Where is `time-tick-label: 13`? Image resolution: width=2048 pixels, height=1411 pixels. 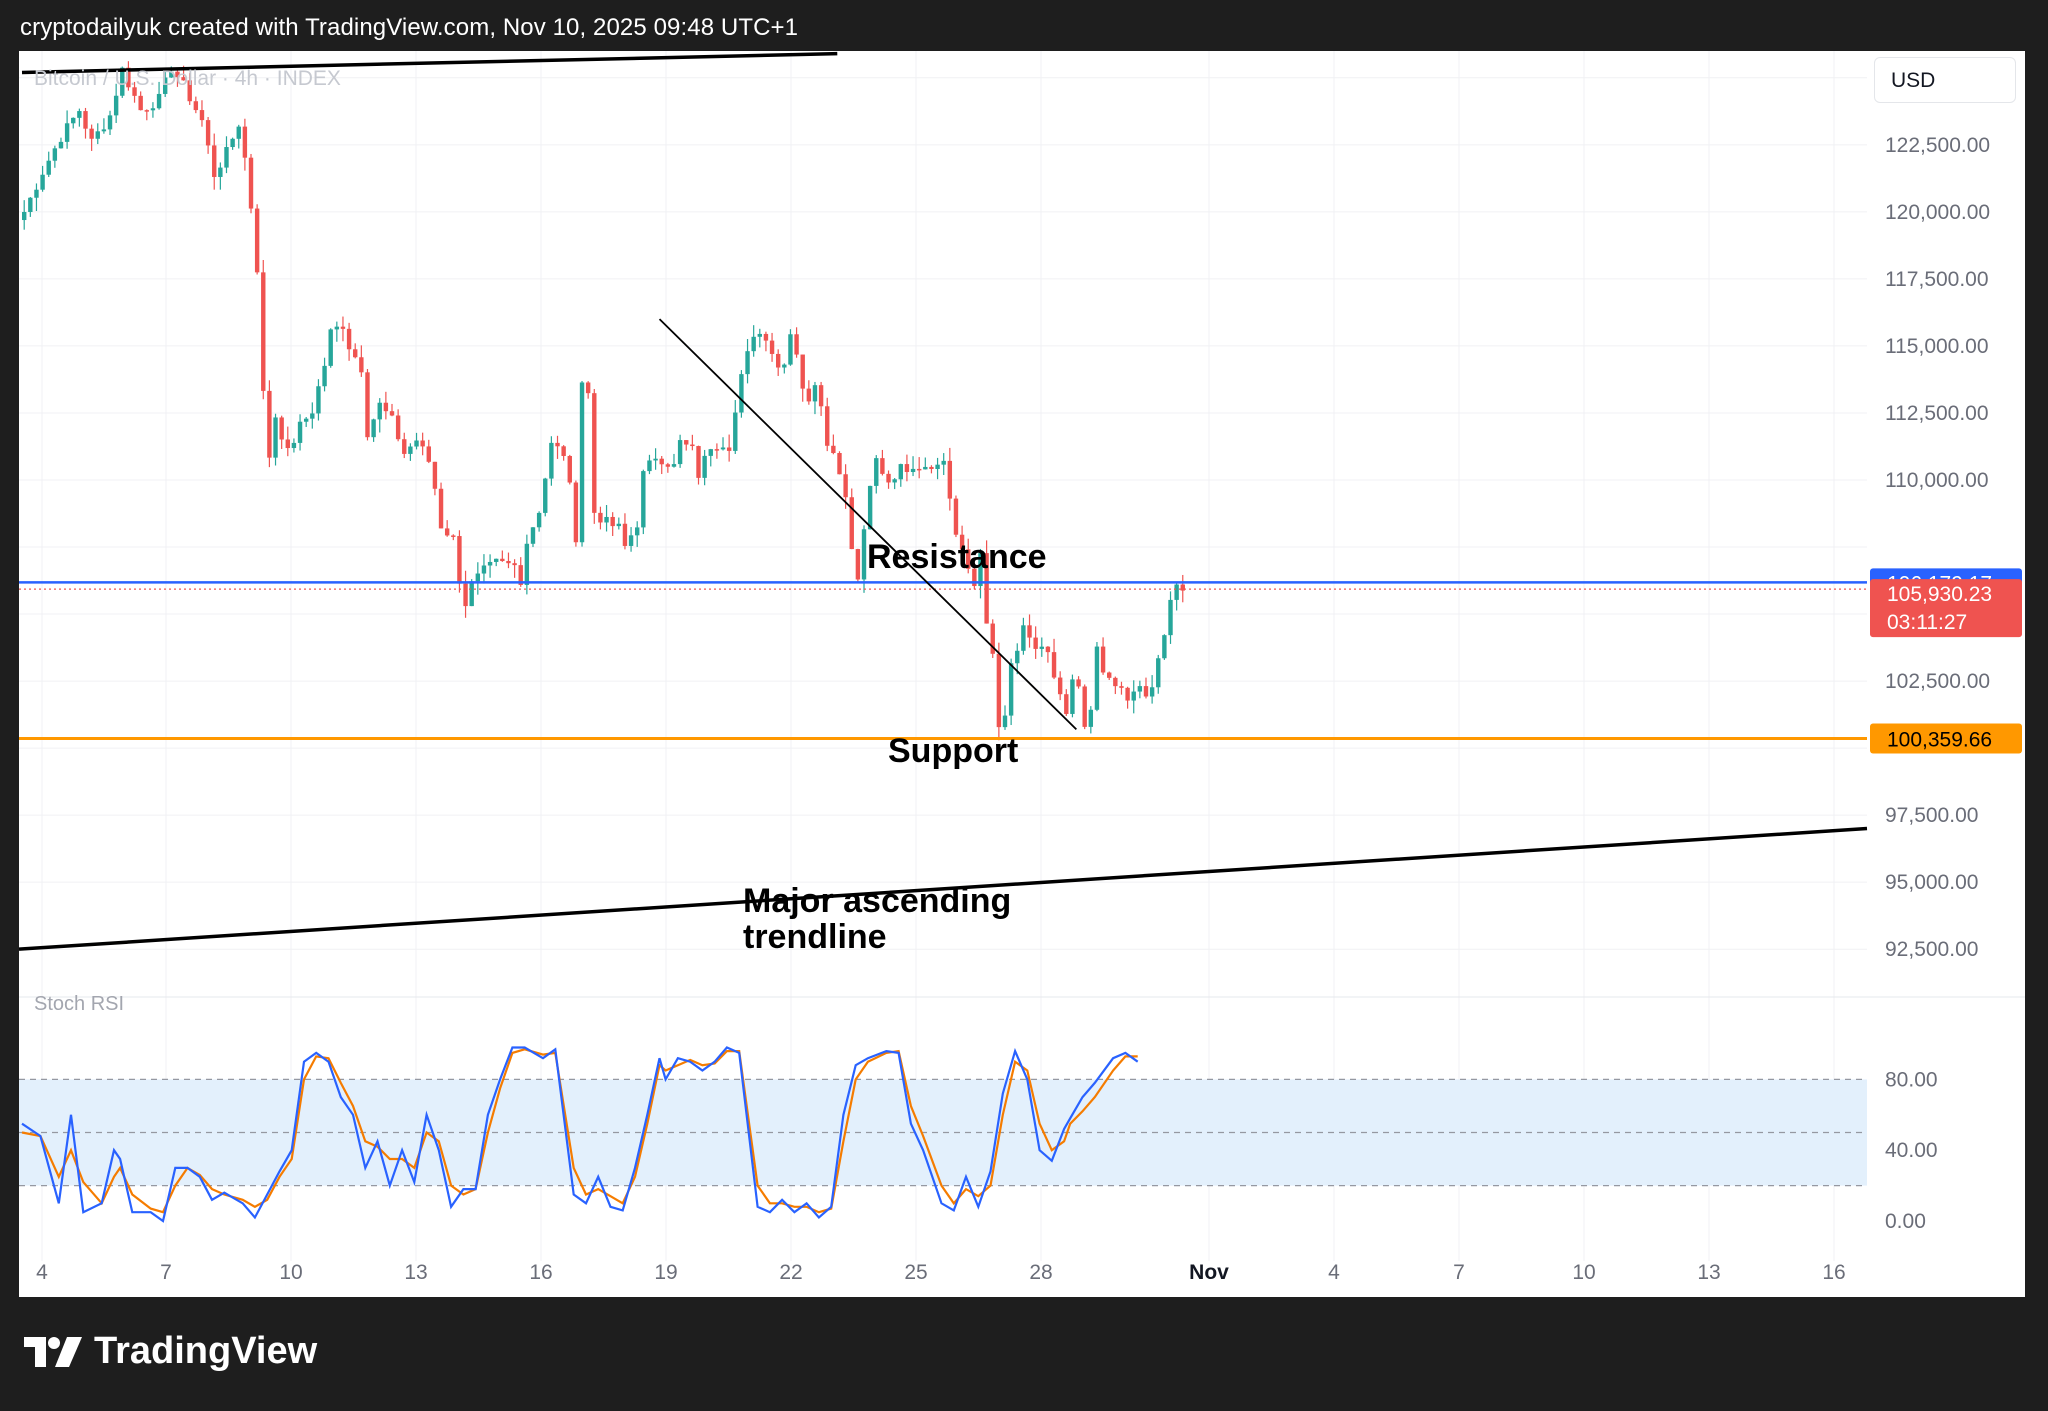
time-tick-label: 13 is located at coordinates (415, 1272).